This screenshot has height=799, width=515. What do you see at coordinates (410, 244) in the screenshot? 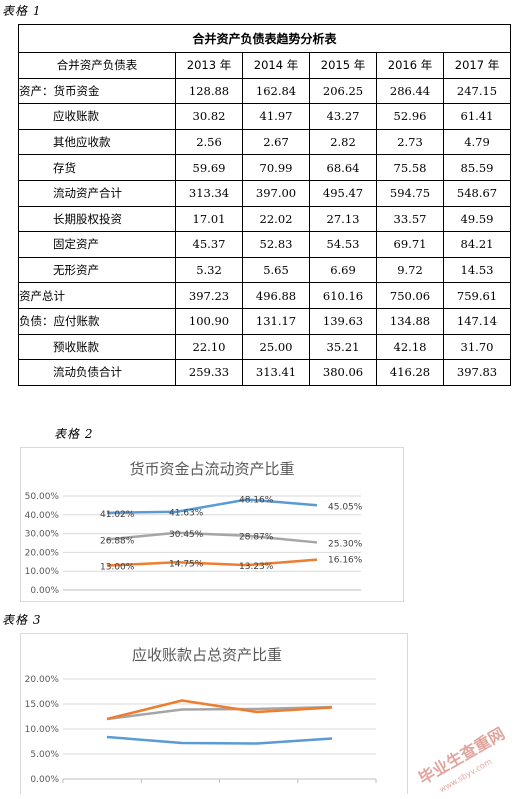
I see `value-cell: 69.71` at bounding box center [410, 244].